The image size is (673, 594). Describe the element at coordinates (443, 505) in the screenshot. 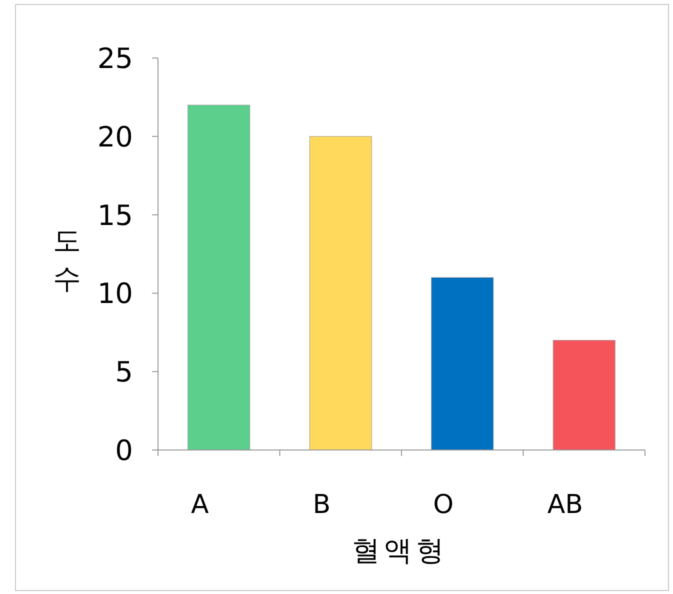

I see `x-tick-label: O` at that location.